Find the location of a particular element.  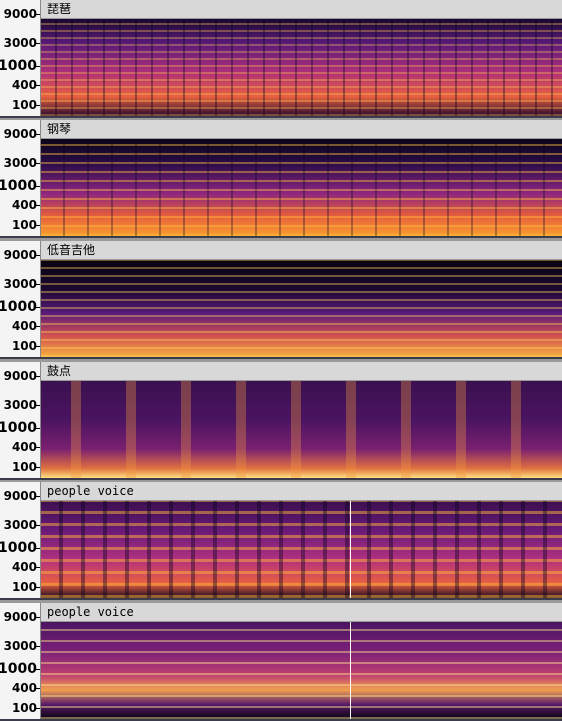

track-name: 琵琶 is located at coordinates (59, 9).